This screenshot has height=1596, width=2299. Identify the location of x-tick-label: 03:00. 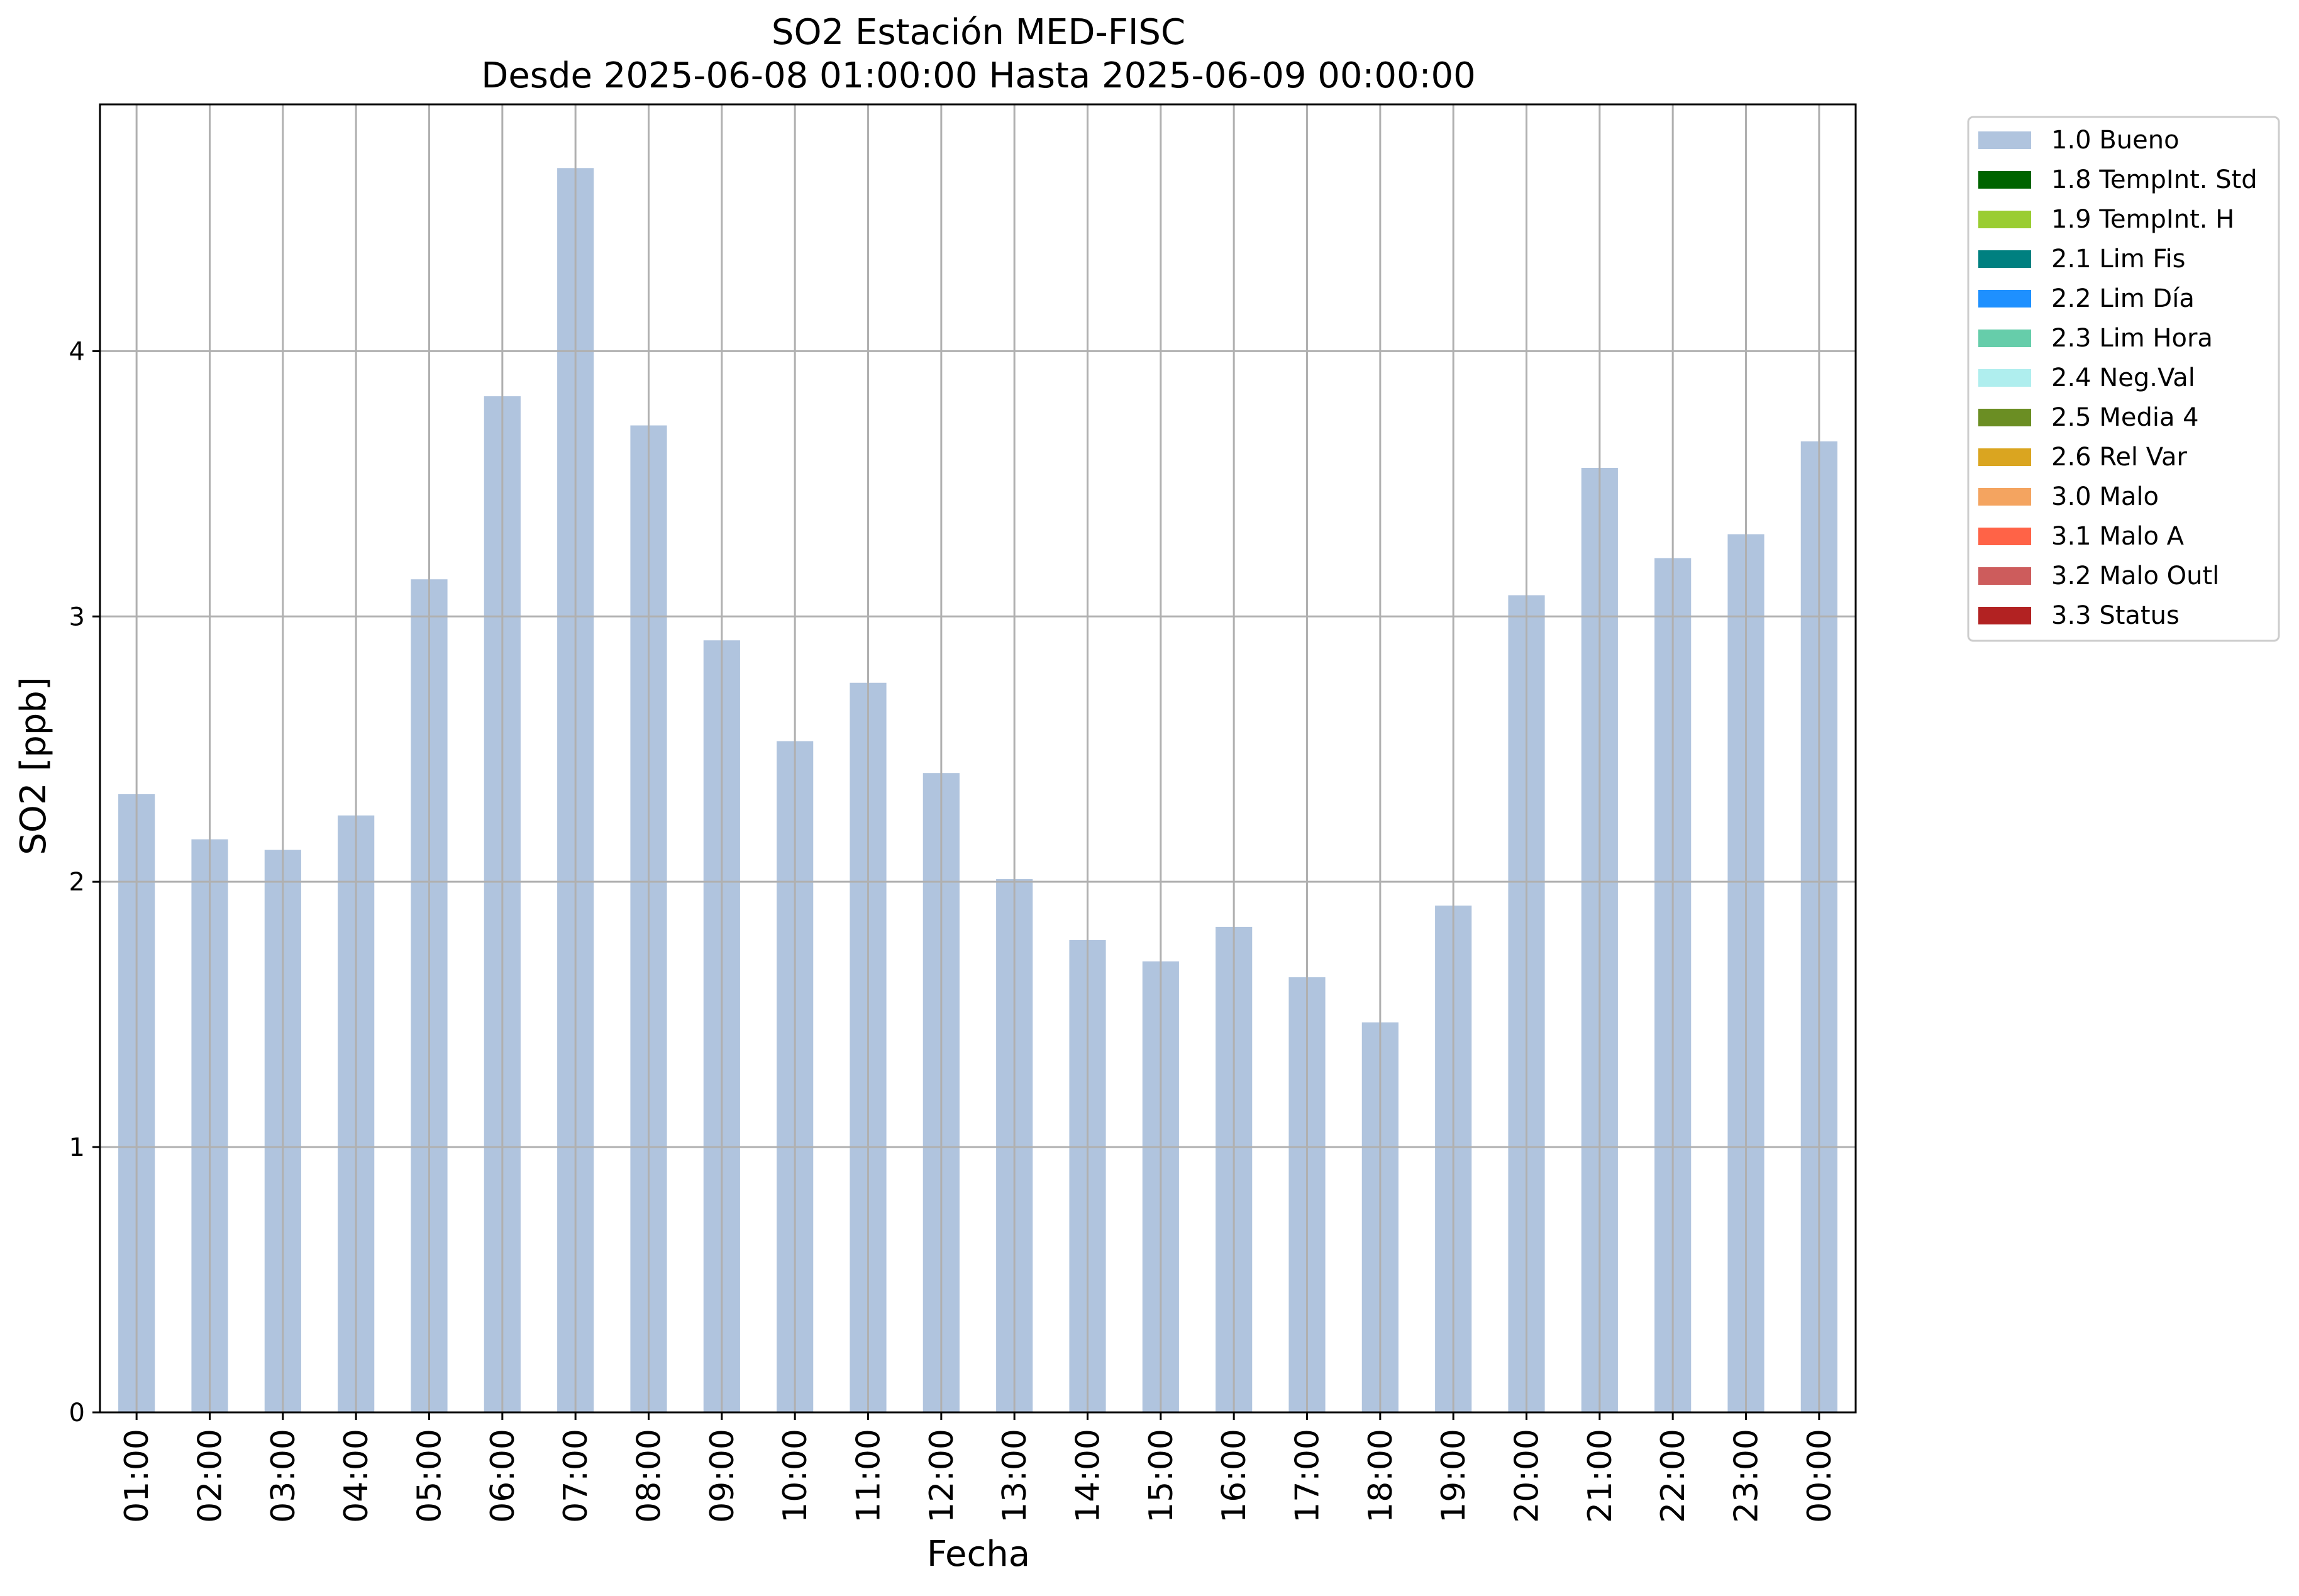
(284, 1476).